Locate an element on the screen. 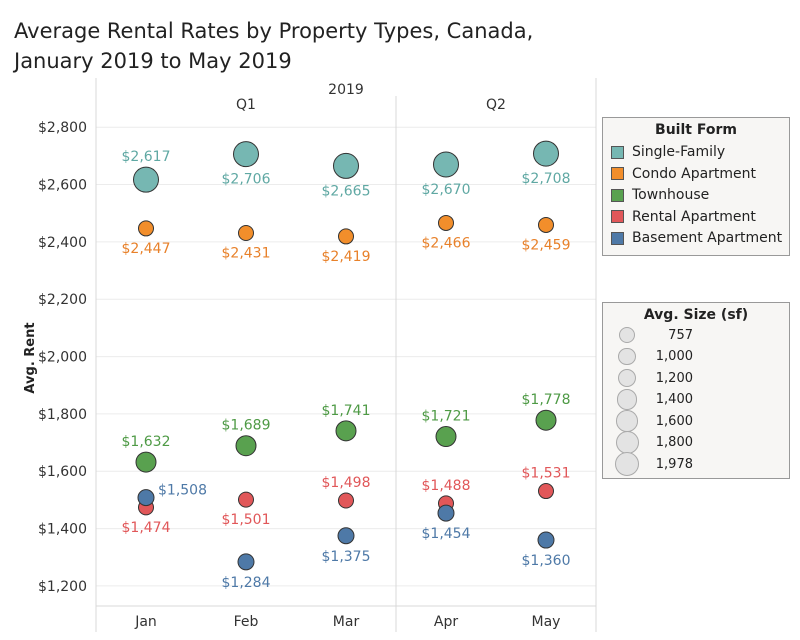 The image size is (800, 640). size-legend-label: 1,600 is located at coordinates (674, 421).